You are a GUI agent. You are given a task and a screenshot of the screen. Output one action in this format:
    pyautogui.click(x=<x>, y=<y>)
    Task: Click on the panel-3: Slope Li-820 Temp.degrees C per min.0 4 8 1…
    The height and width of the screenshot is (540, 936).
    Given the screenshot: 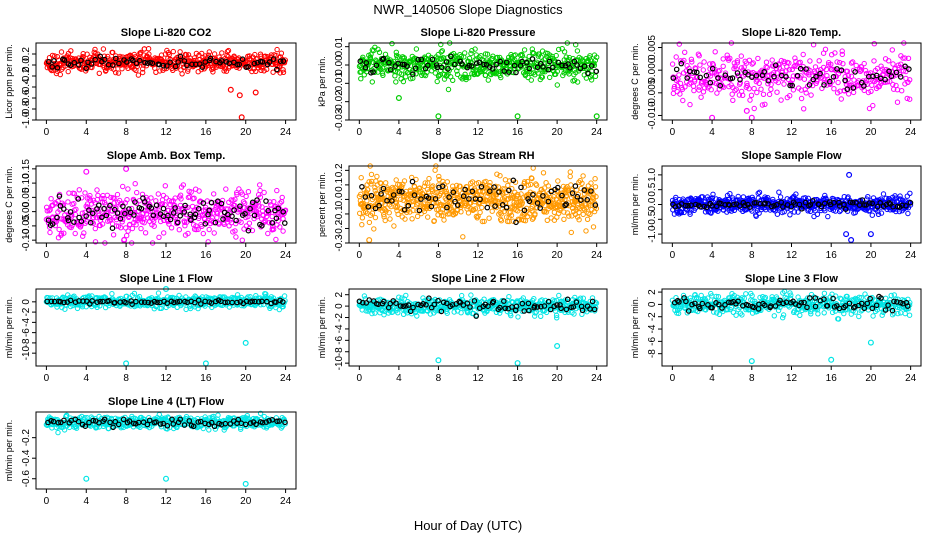 What is the action you would take?
    pyautogui.click(x=776, y=82)
    